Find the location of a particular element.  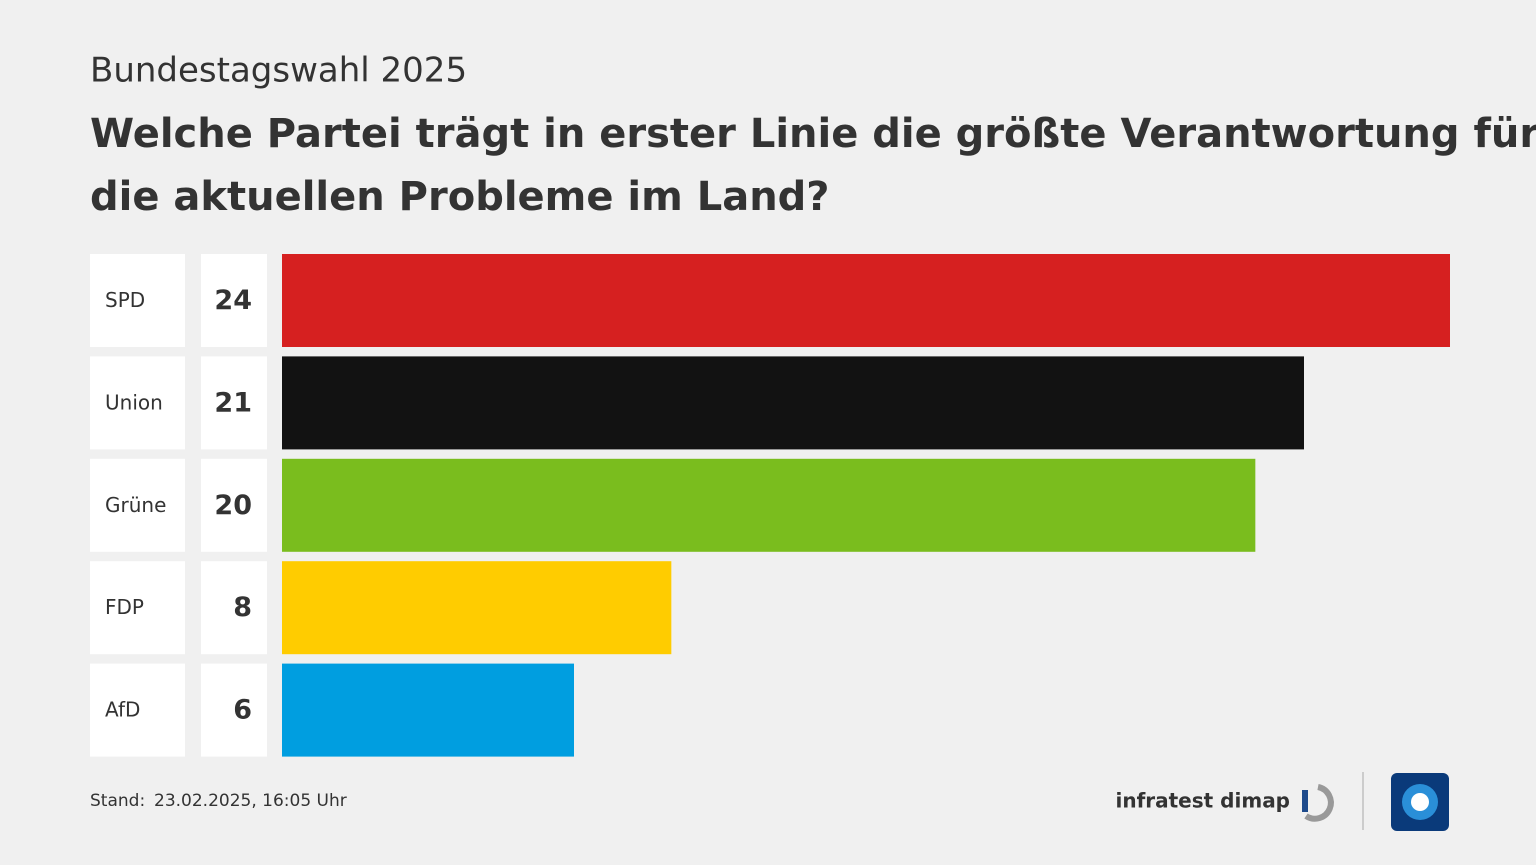

chart-title: die aktuellen Probleme im Land? is located at coordinates (460, 197).